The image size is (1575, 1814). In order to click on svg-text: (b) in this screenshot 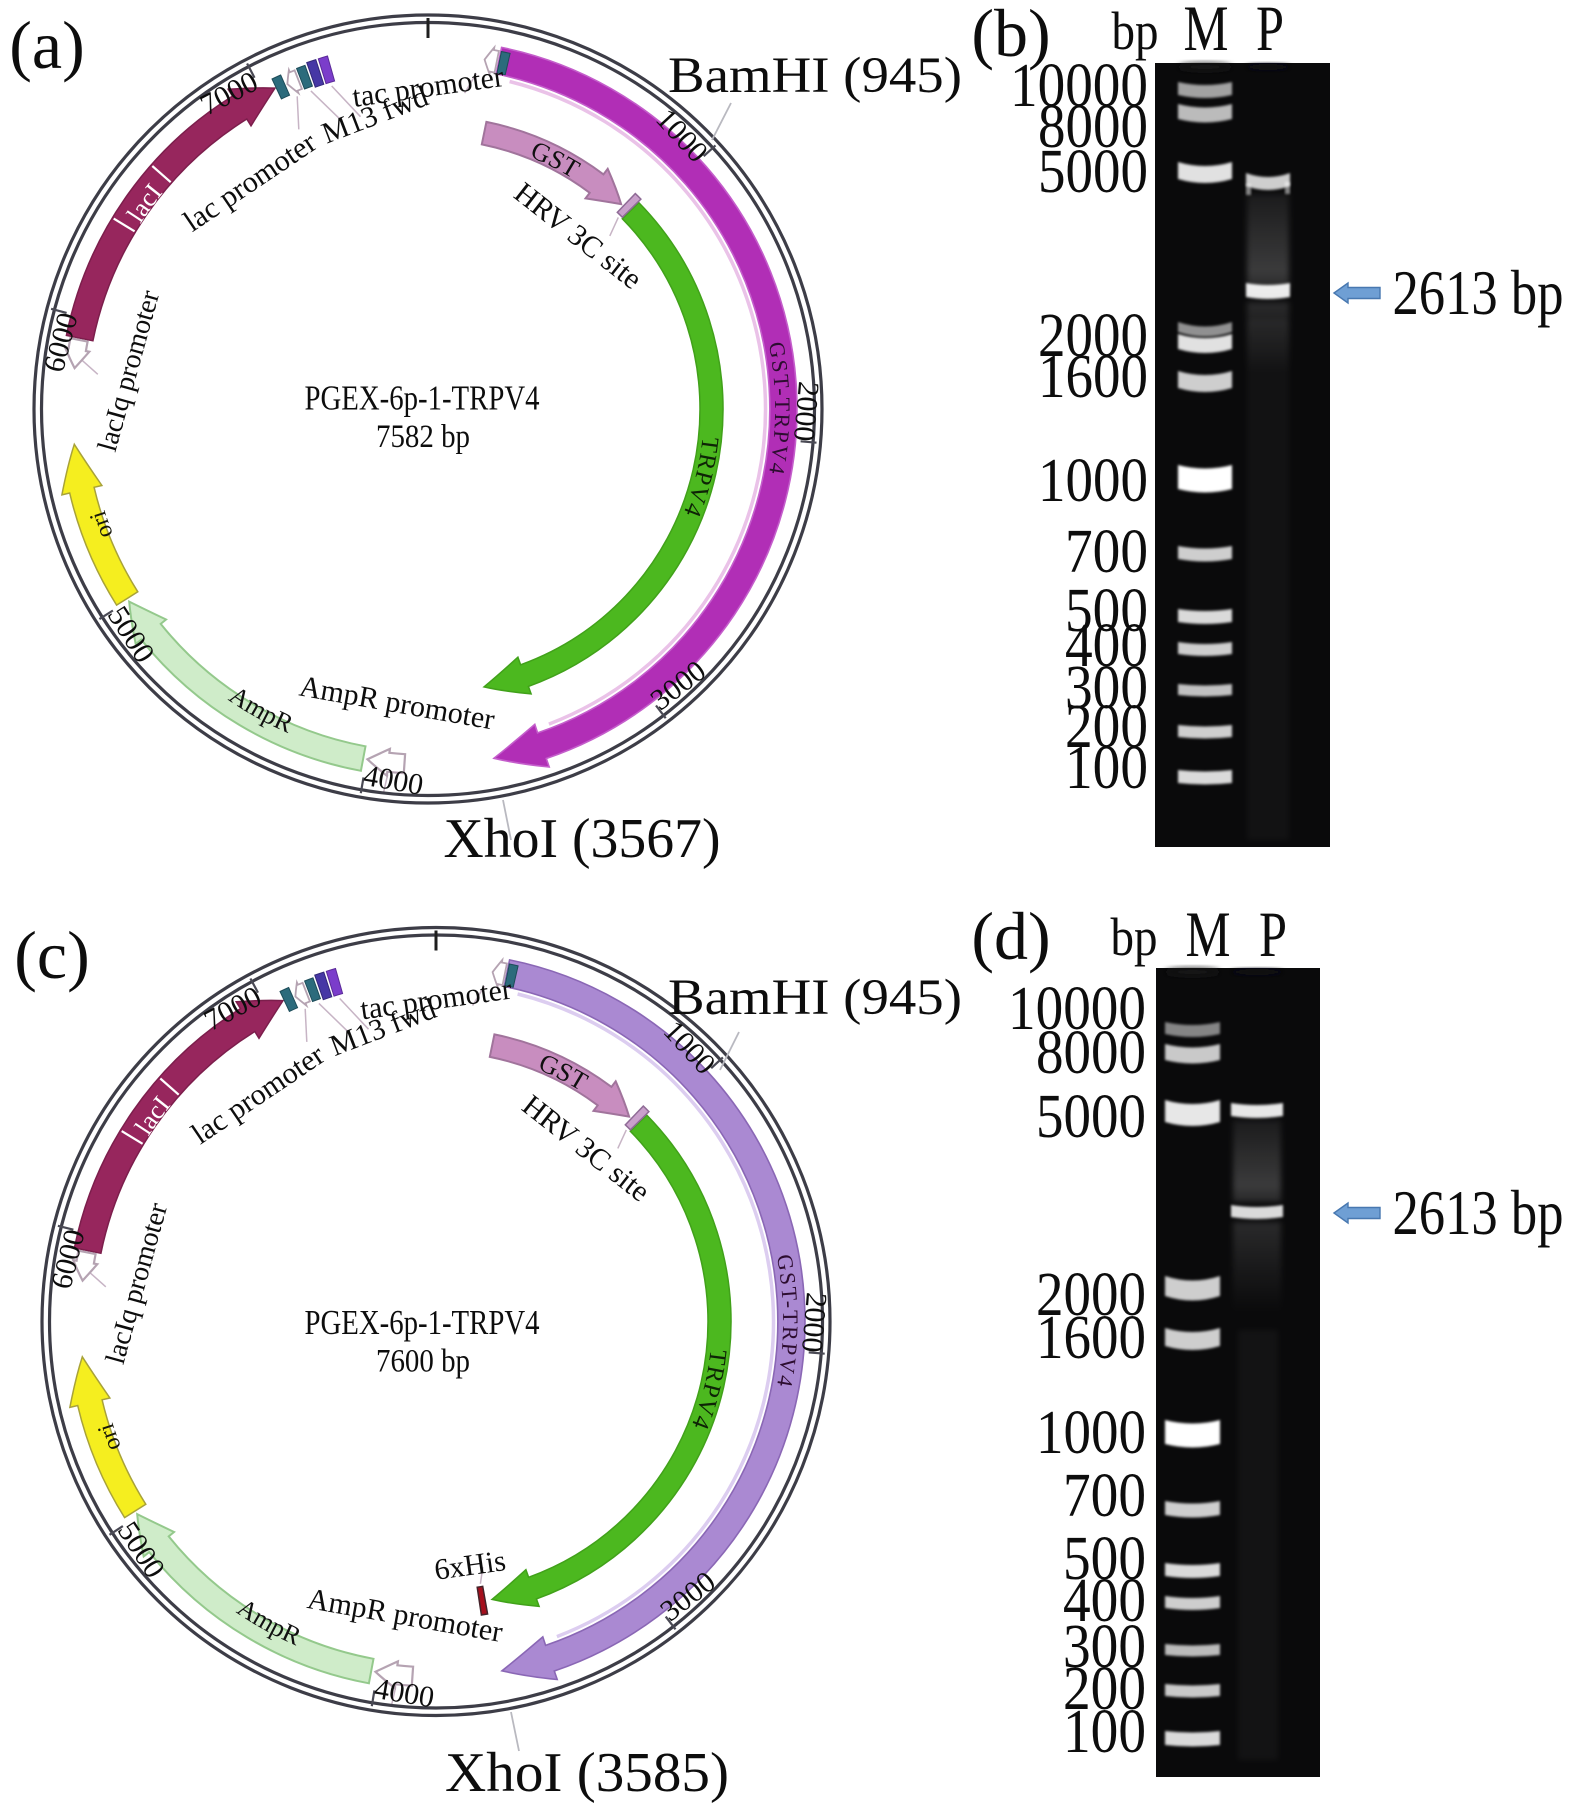, I will do `click(1010, 35)`.